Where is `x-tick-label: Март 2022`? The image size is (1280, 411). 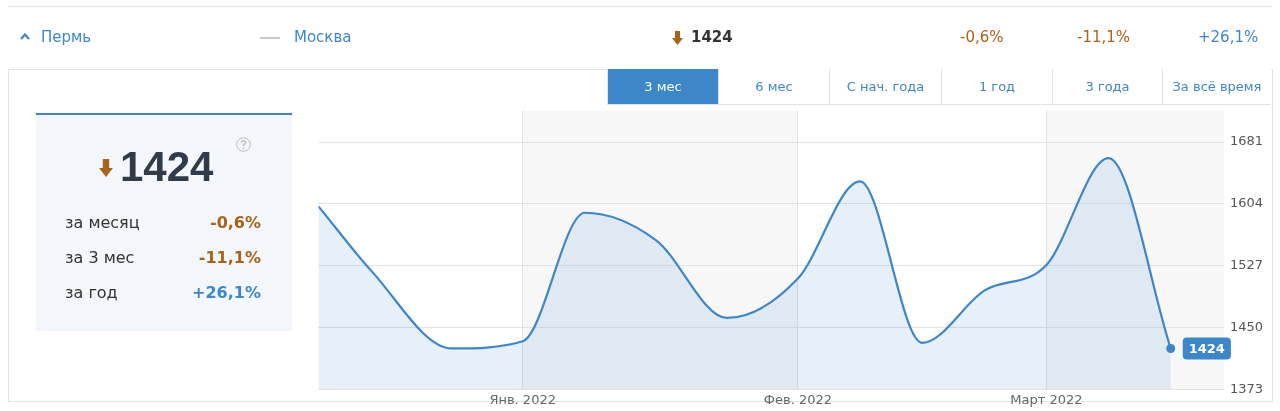 x-tick-label: Март 2022 is located at coordinates (1046, 399).